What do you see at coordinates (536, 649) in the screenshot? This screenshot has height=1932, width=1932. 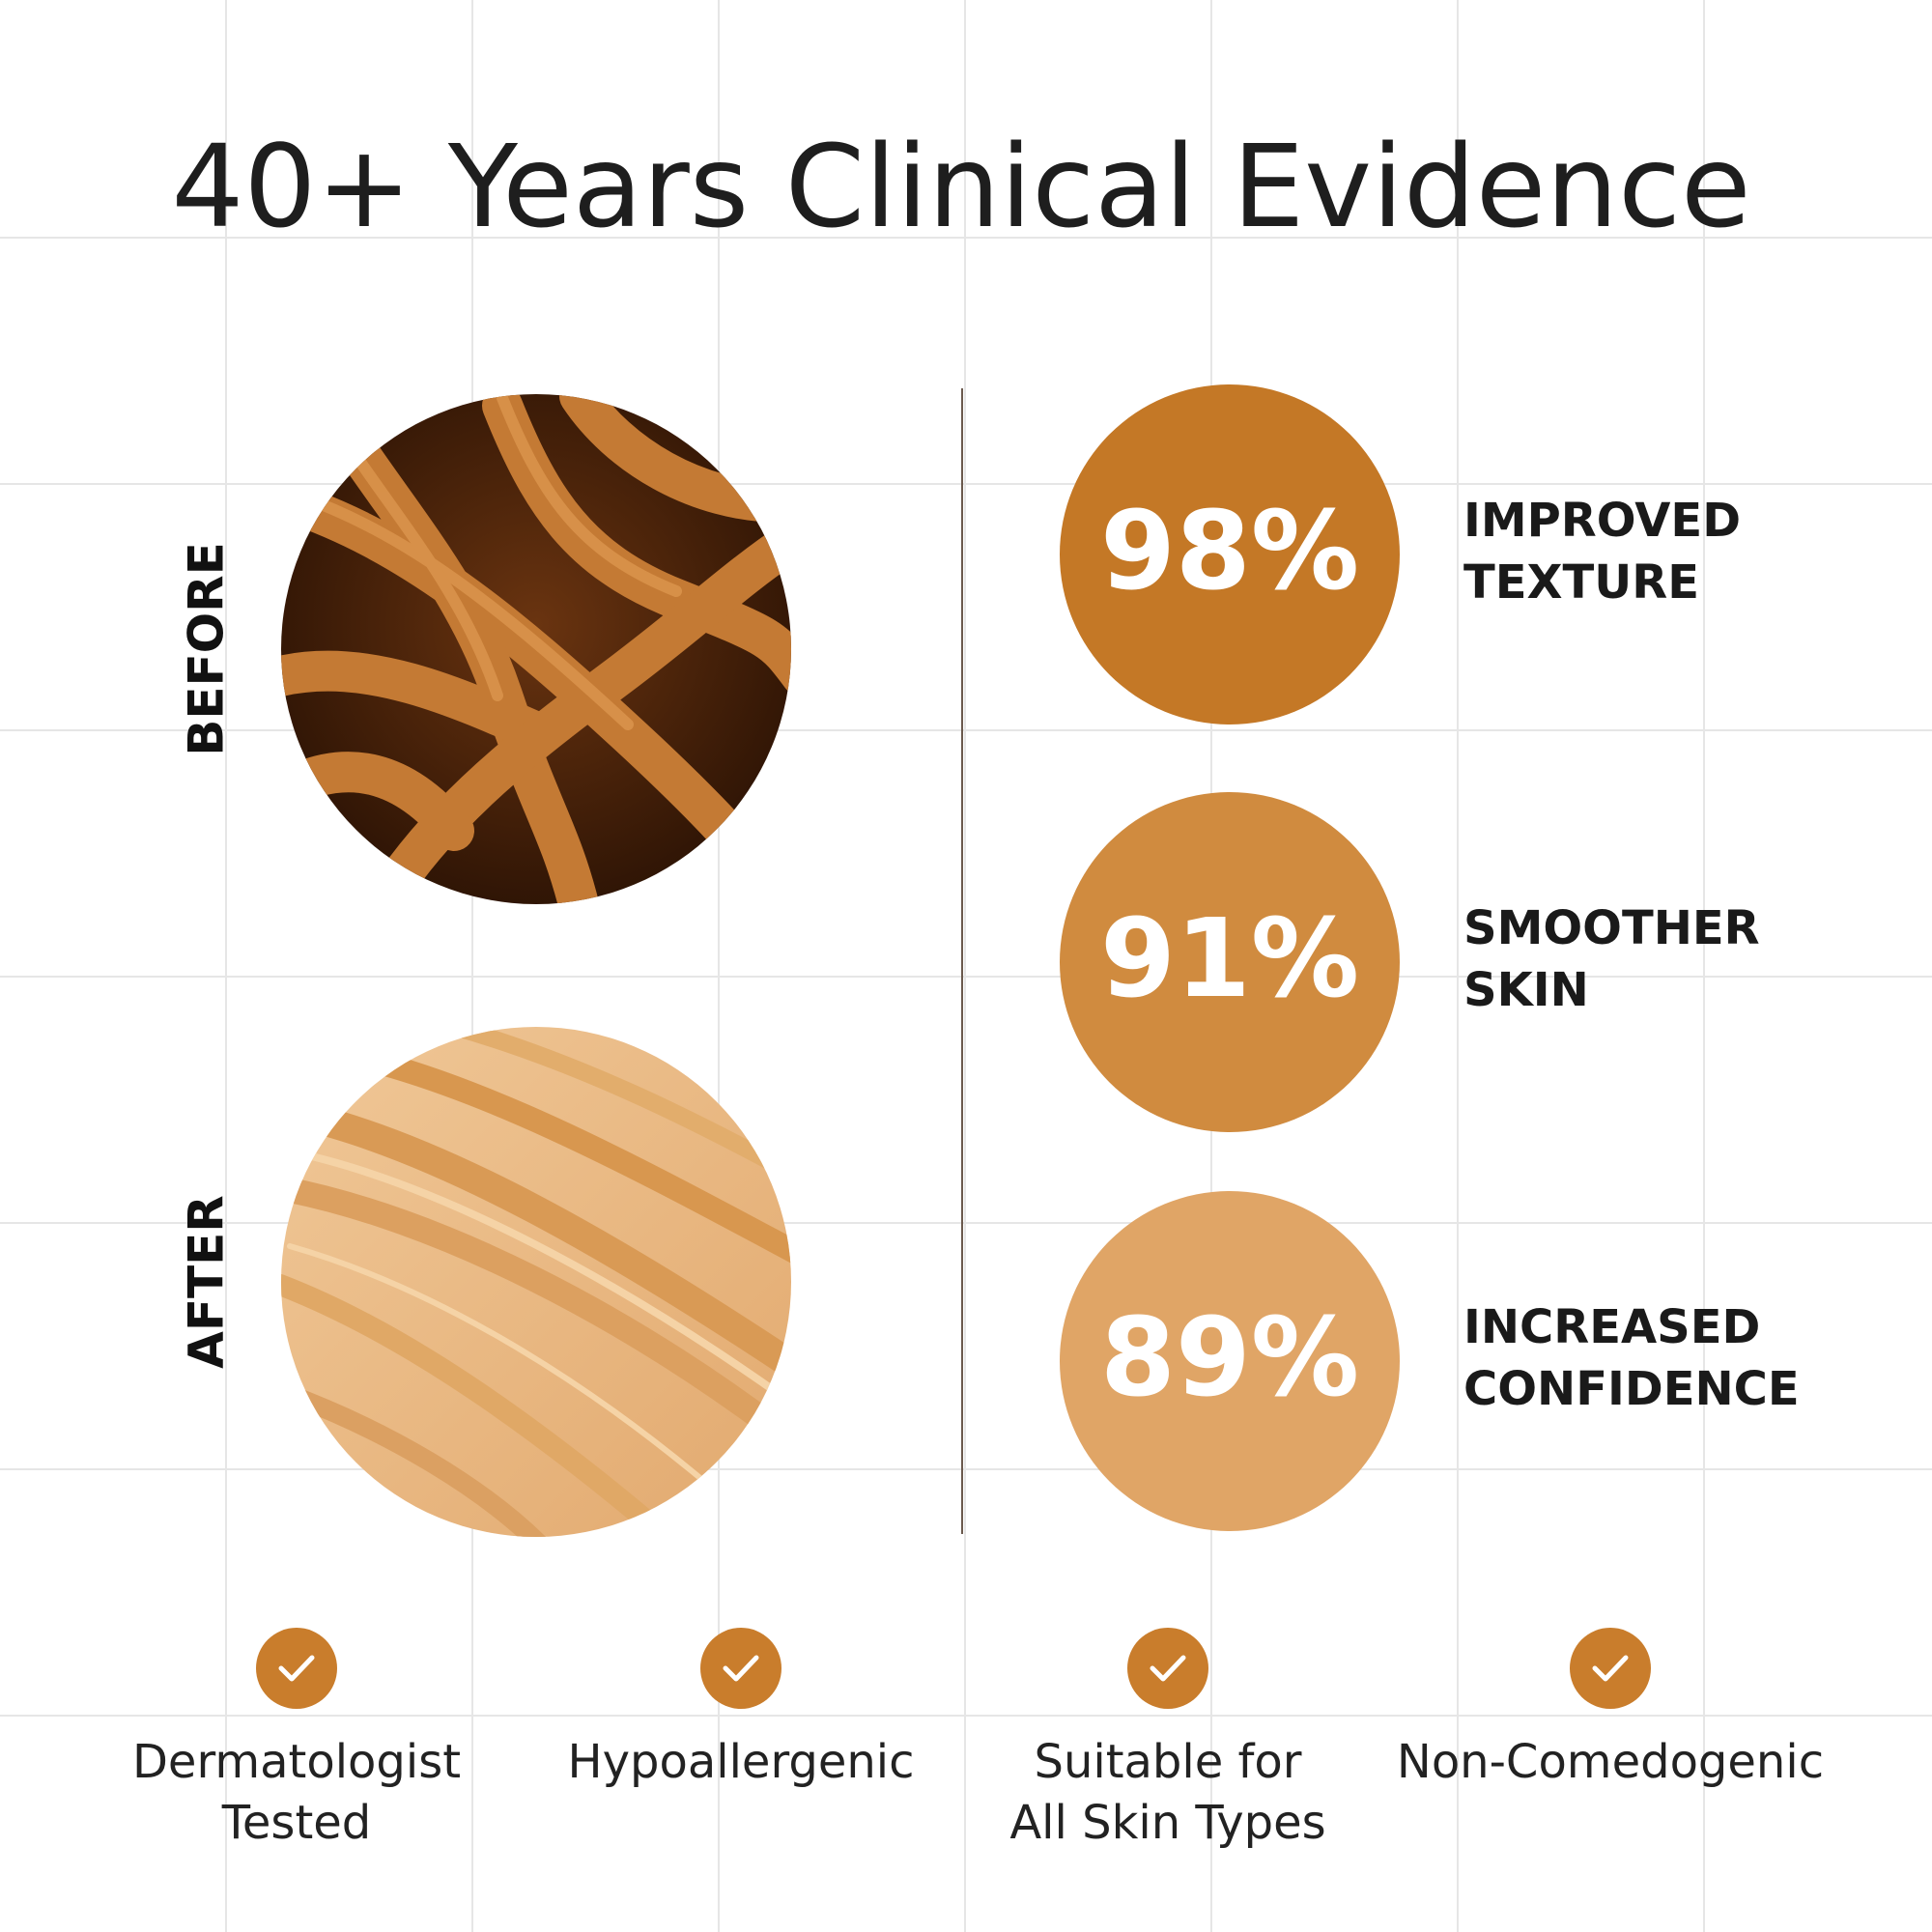 I see `before-image` at bounding box center [536, 649].